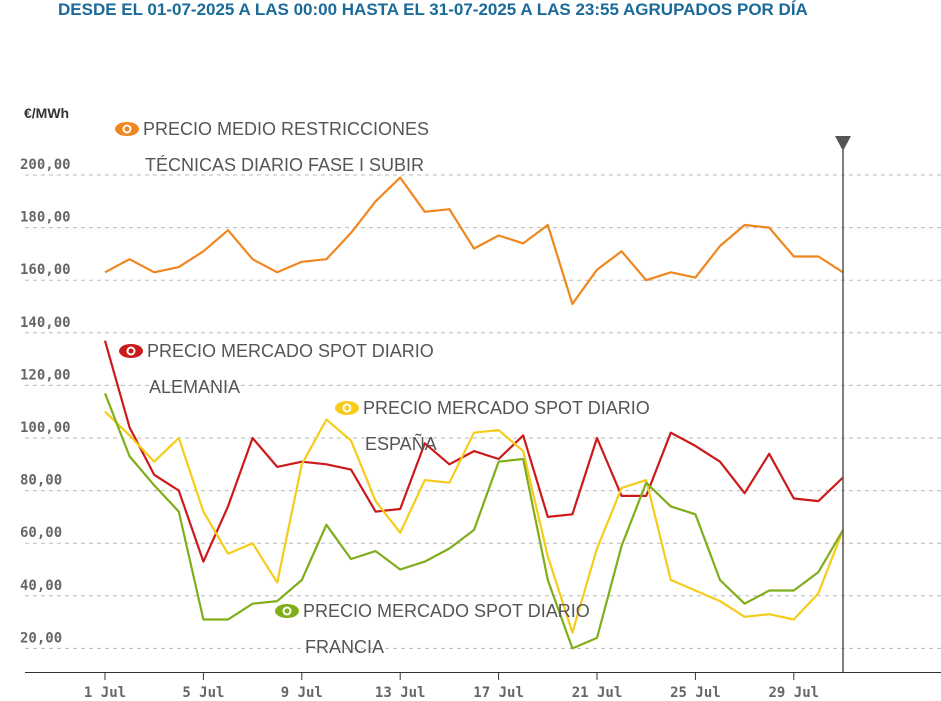  I want to click on legend-label-line2: ESPAÑA, so click(401, 443).